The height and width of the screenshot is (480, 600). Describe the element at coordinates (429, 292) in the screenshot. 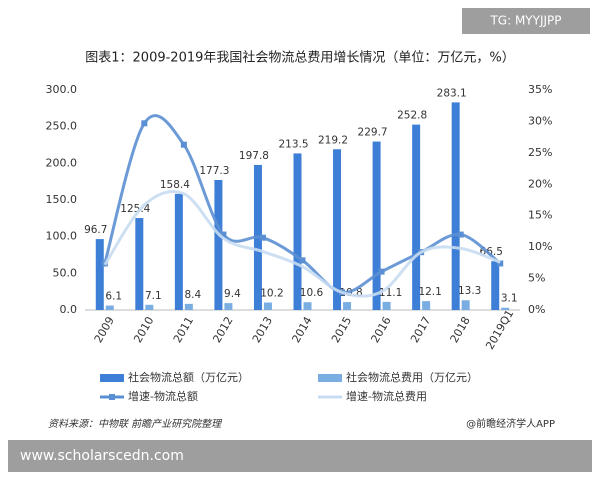

I see `data-label: 12.1` at that location.